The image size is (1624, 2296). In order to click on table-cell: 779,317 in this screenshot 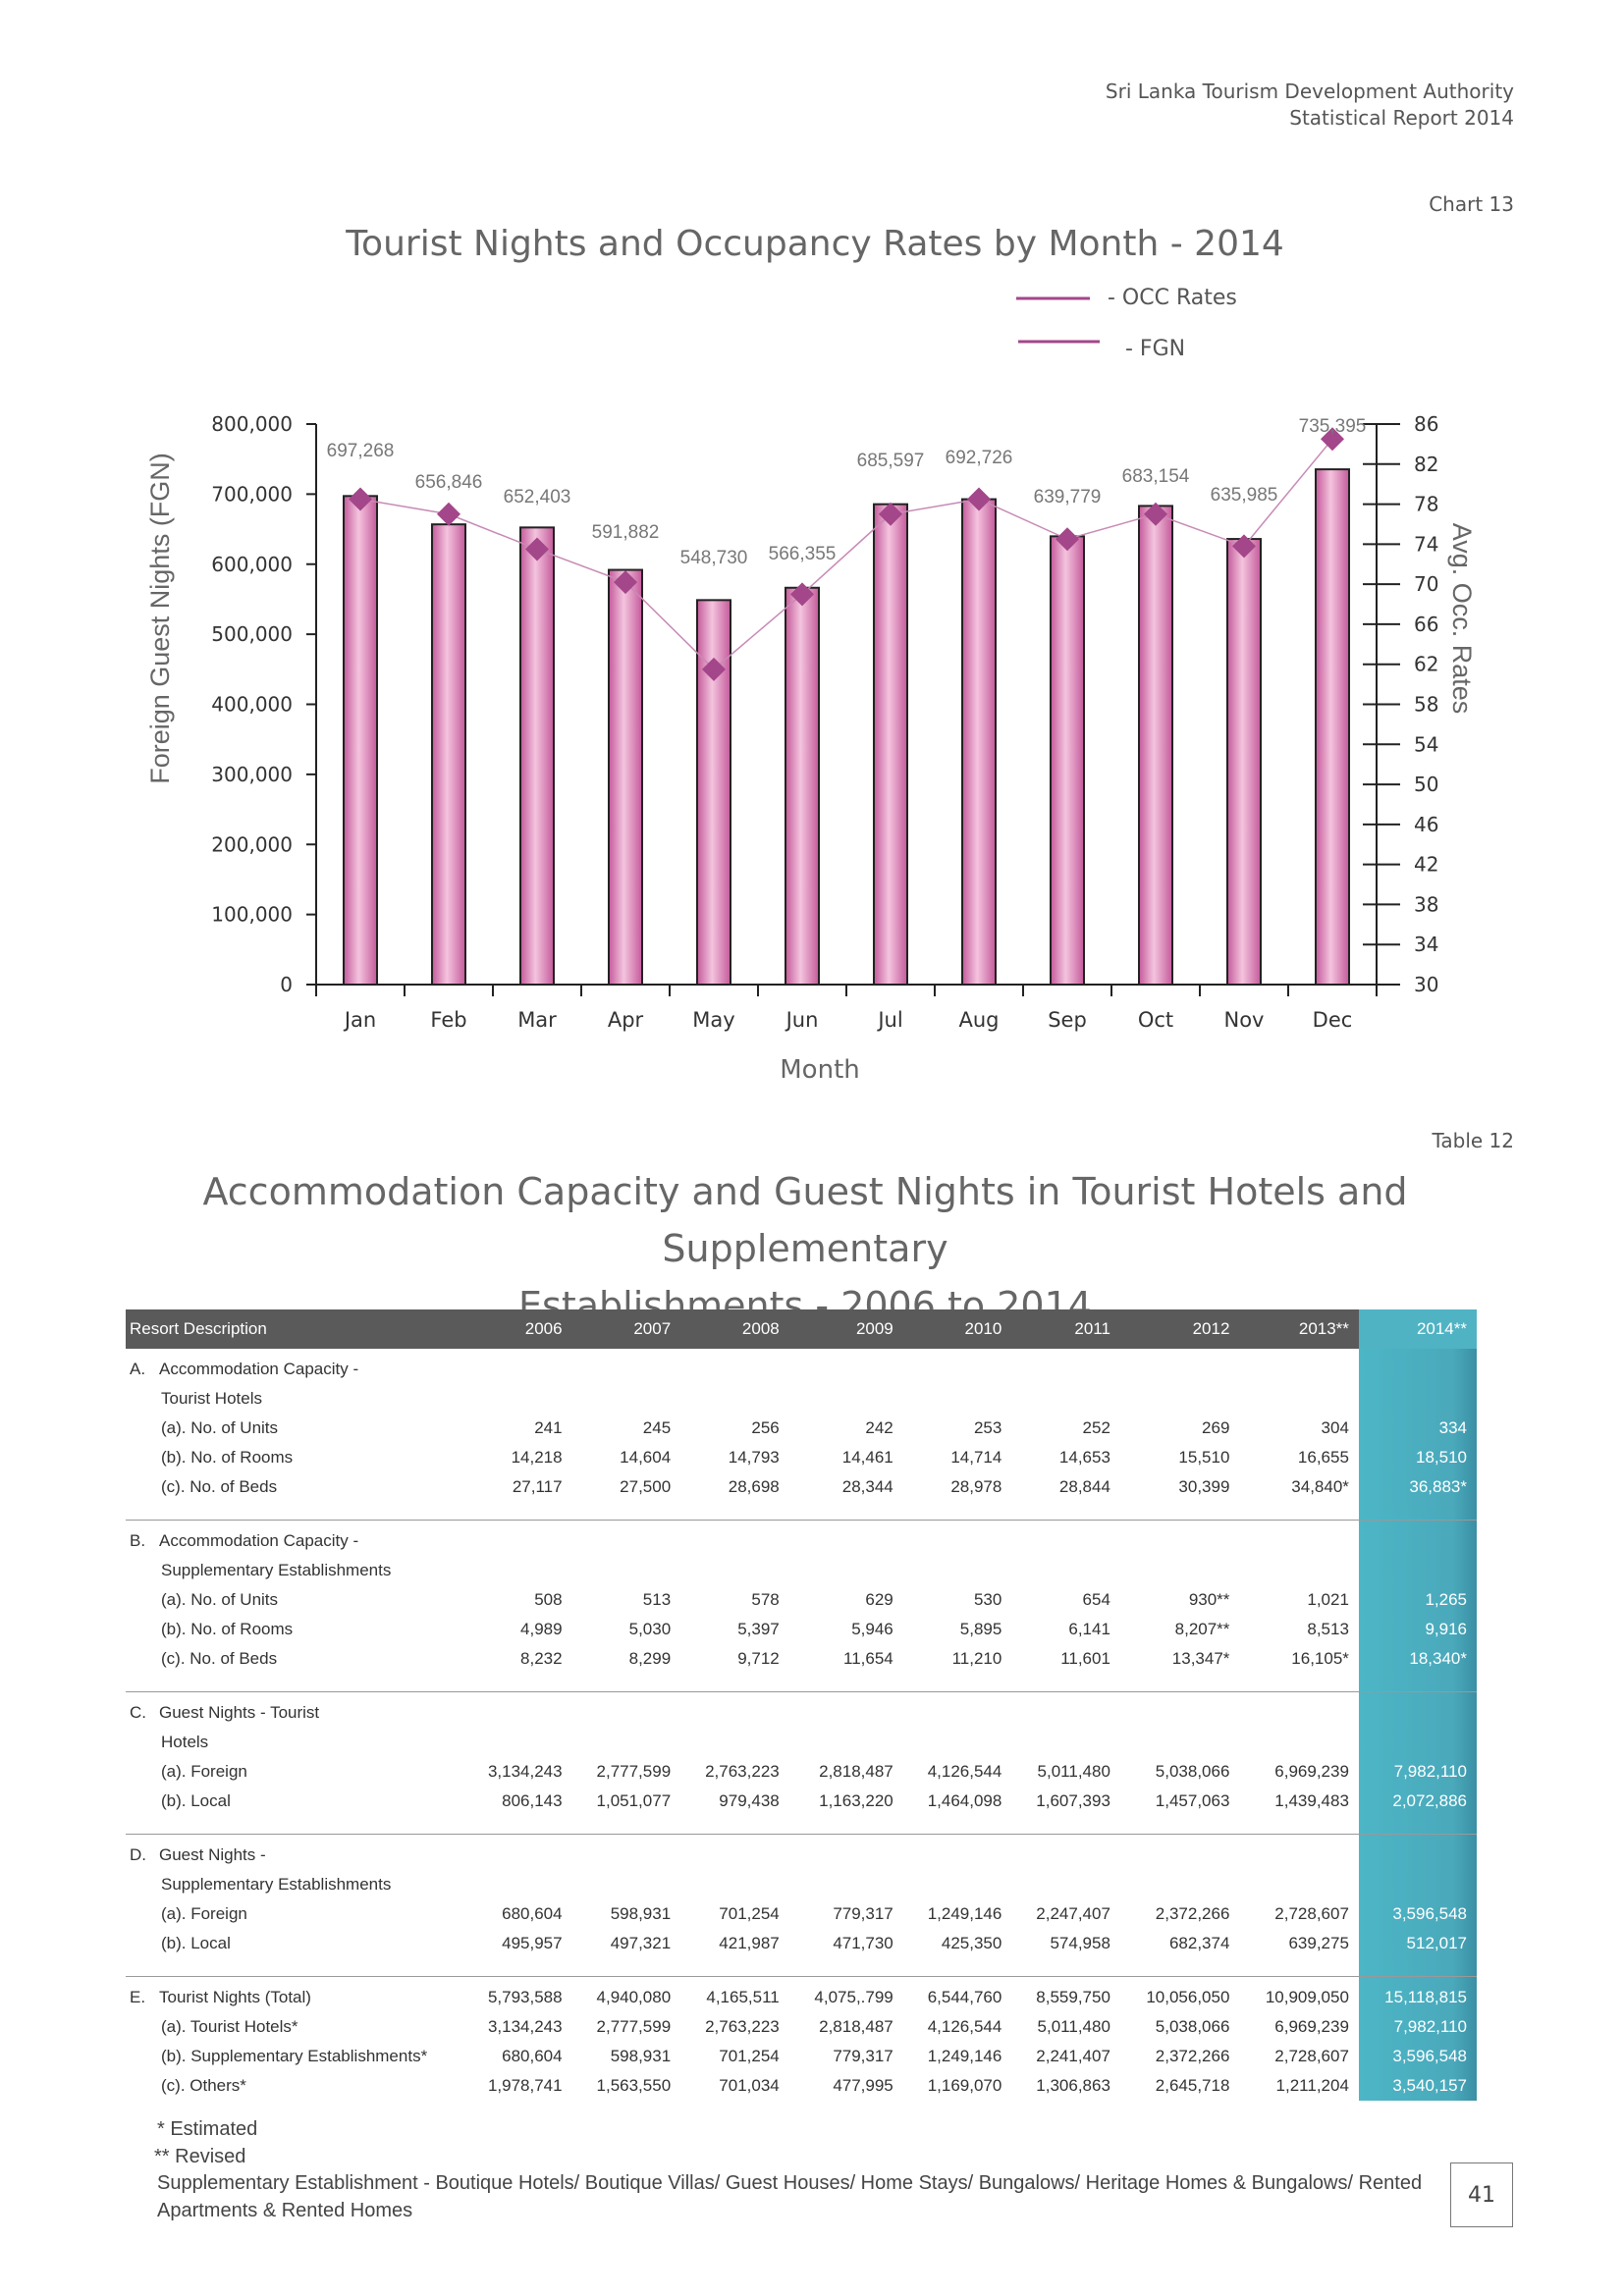, I will do `click(863, 1913)`.